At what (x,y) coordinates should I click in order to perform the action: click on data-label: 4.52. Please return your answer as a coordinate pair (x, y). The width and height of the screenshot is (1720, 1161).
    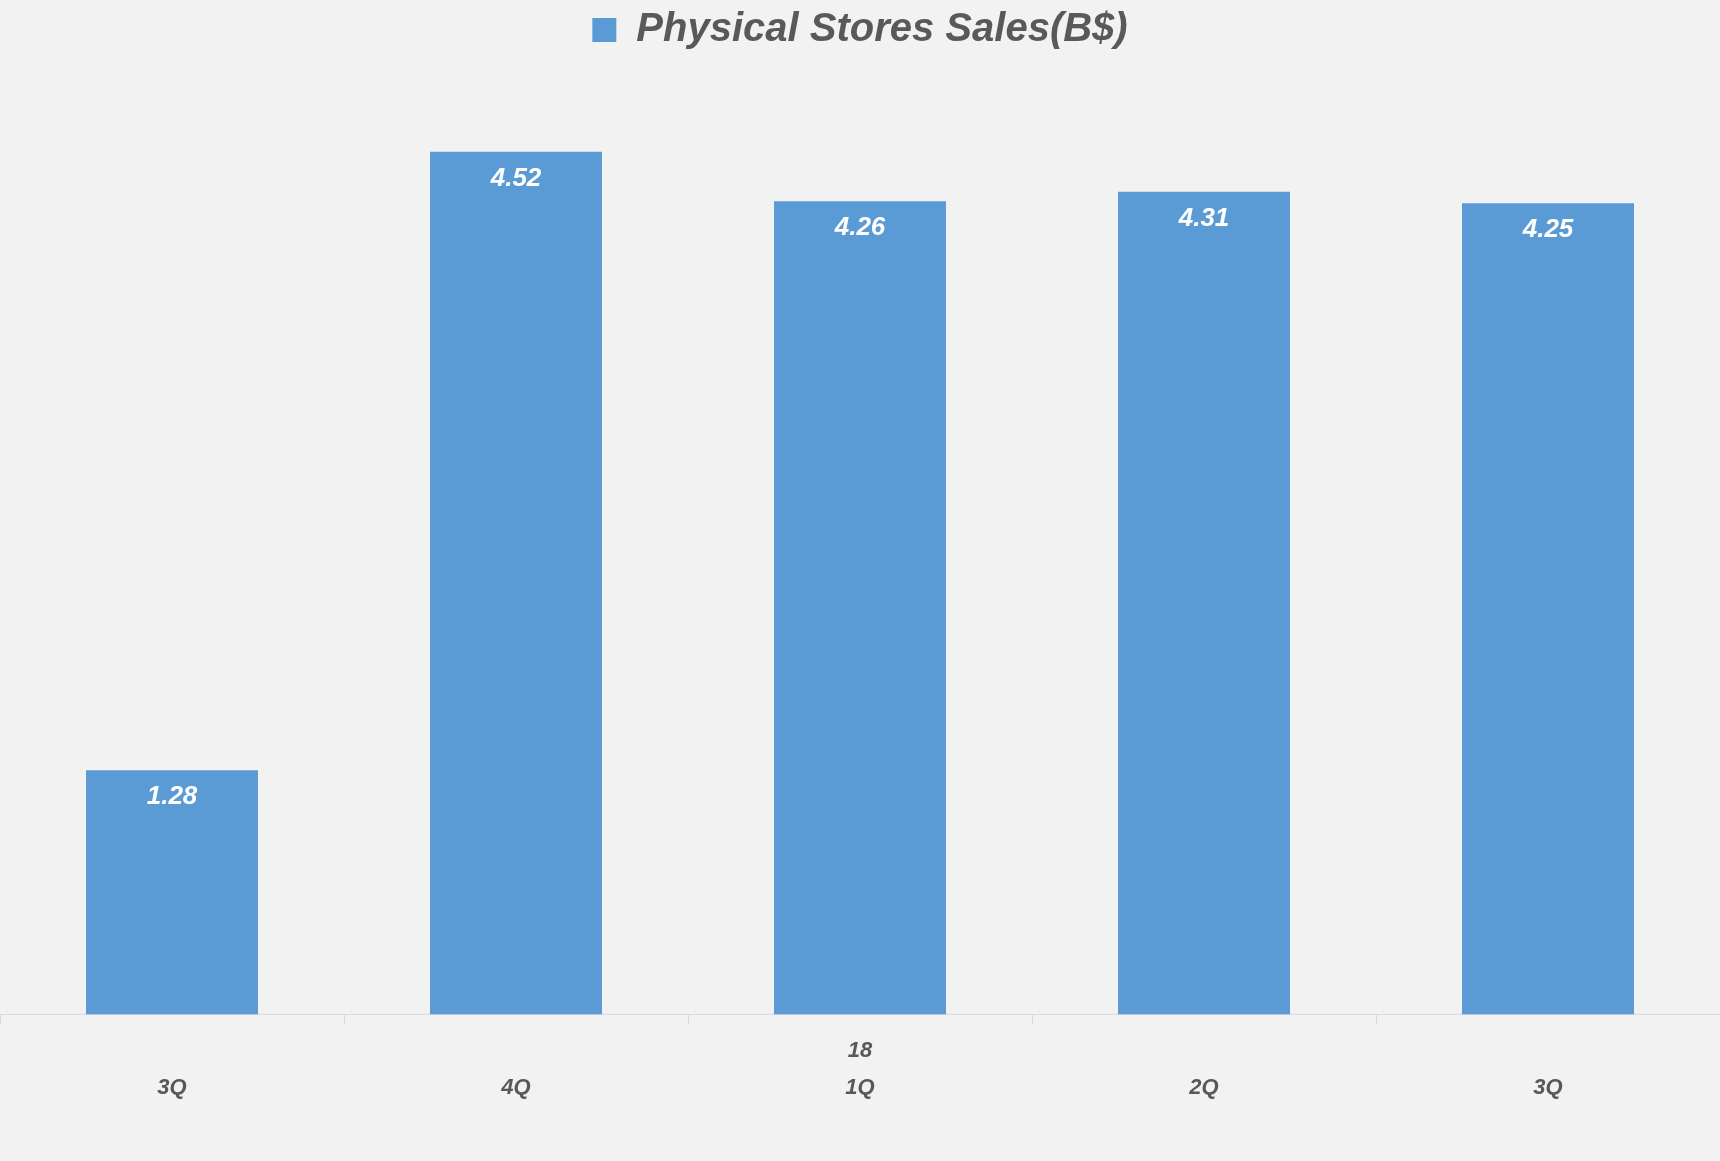
    Looking at the image, I should click on (515, 176).